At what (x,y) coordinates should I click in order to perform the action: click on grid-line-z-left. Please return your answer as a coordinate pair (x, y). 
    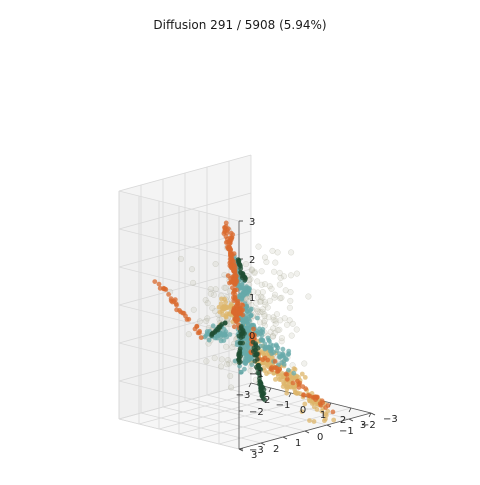
    Looking at the image, I should click on (185, 401).